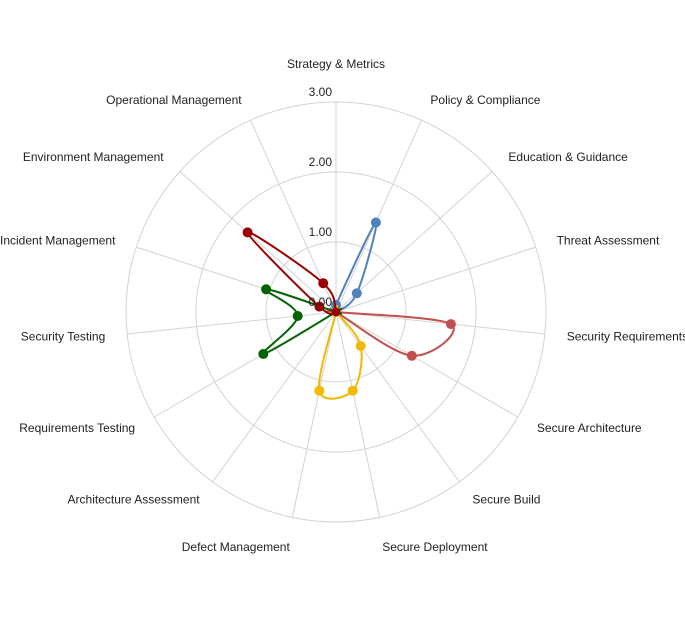  What do you see at coordinates (336, 64) in the screenshot?
I see `axis-label: Strategy & Metrics` at bounding box center [336, 64].